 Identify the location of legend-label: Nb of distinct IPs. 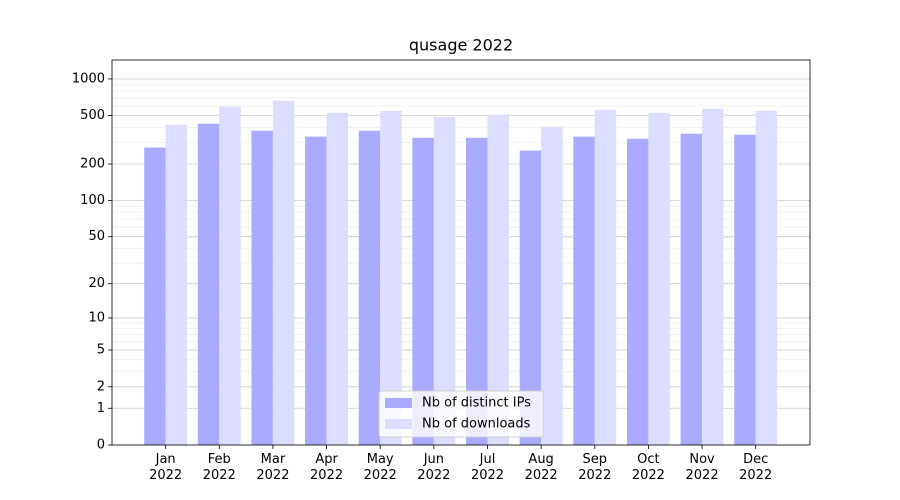
(476, 403).